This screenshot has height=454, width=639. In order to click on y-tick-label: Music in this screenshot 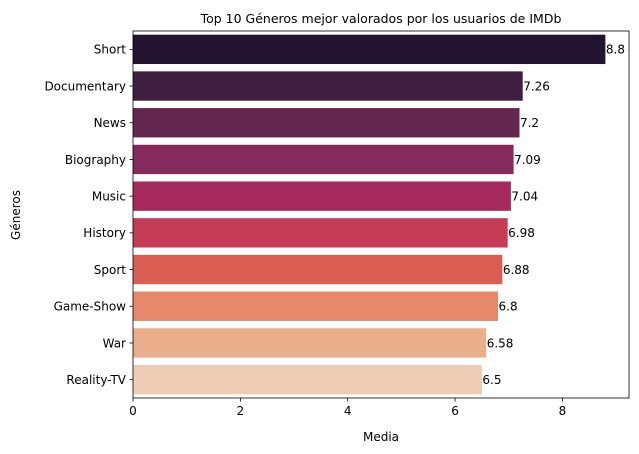, I will do `click(109, 196)`.